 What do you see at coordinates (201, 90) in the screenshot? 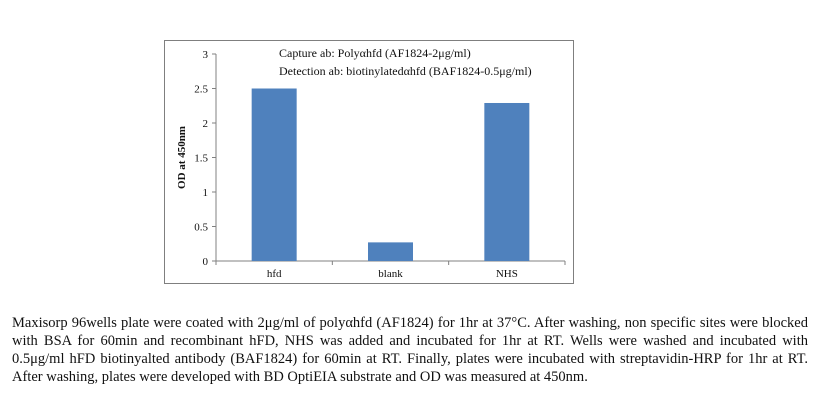
I see `y-tick-label: 2.5` at bounding box center [201, 90].